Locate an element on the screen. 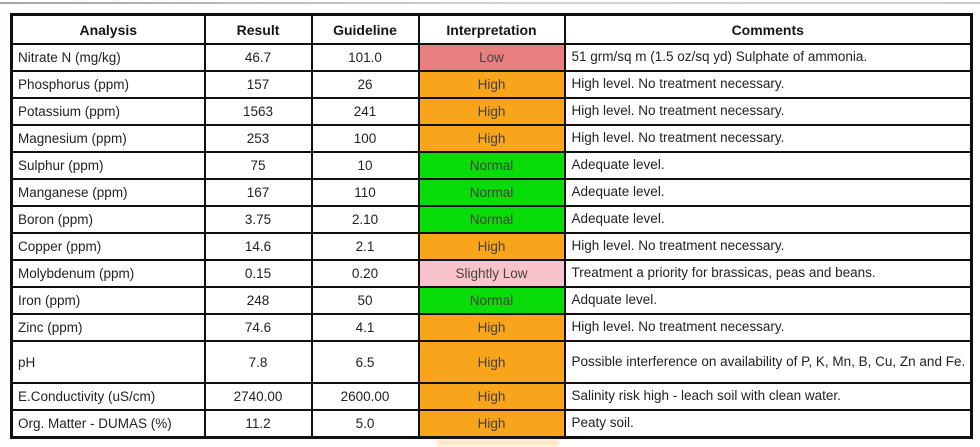  interpretation-cell: Low is located at coordinates (491, 57).